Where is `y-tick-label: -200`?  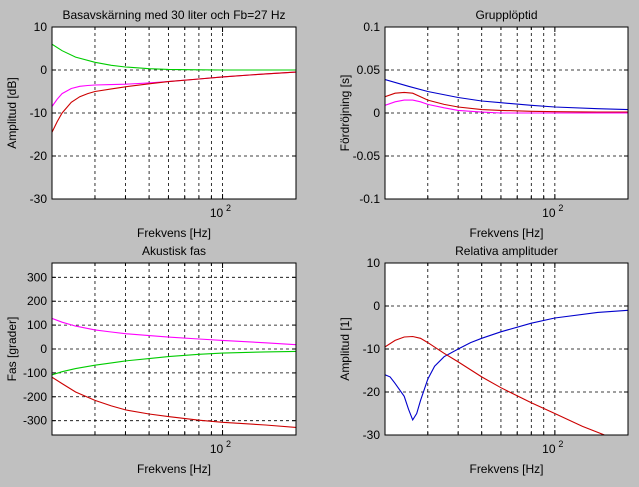
y-tick-label: -200 is located at coordinates (35, 397).